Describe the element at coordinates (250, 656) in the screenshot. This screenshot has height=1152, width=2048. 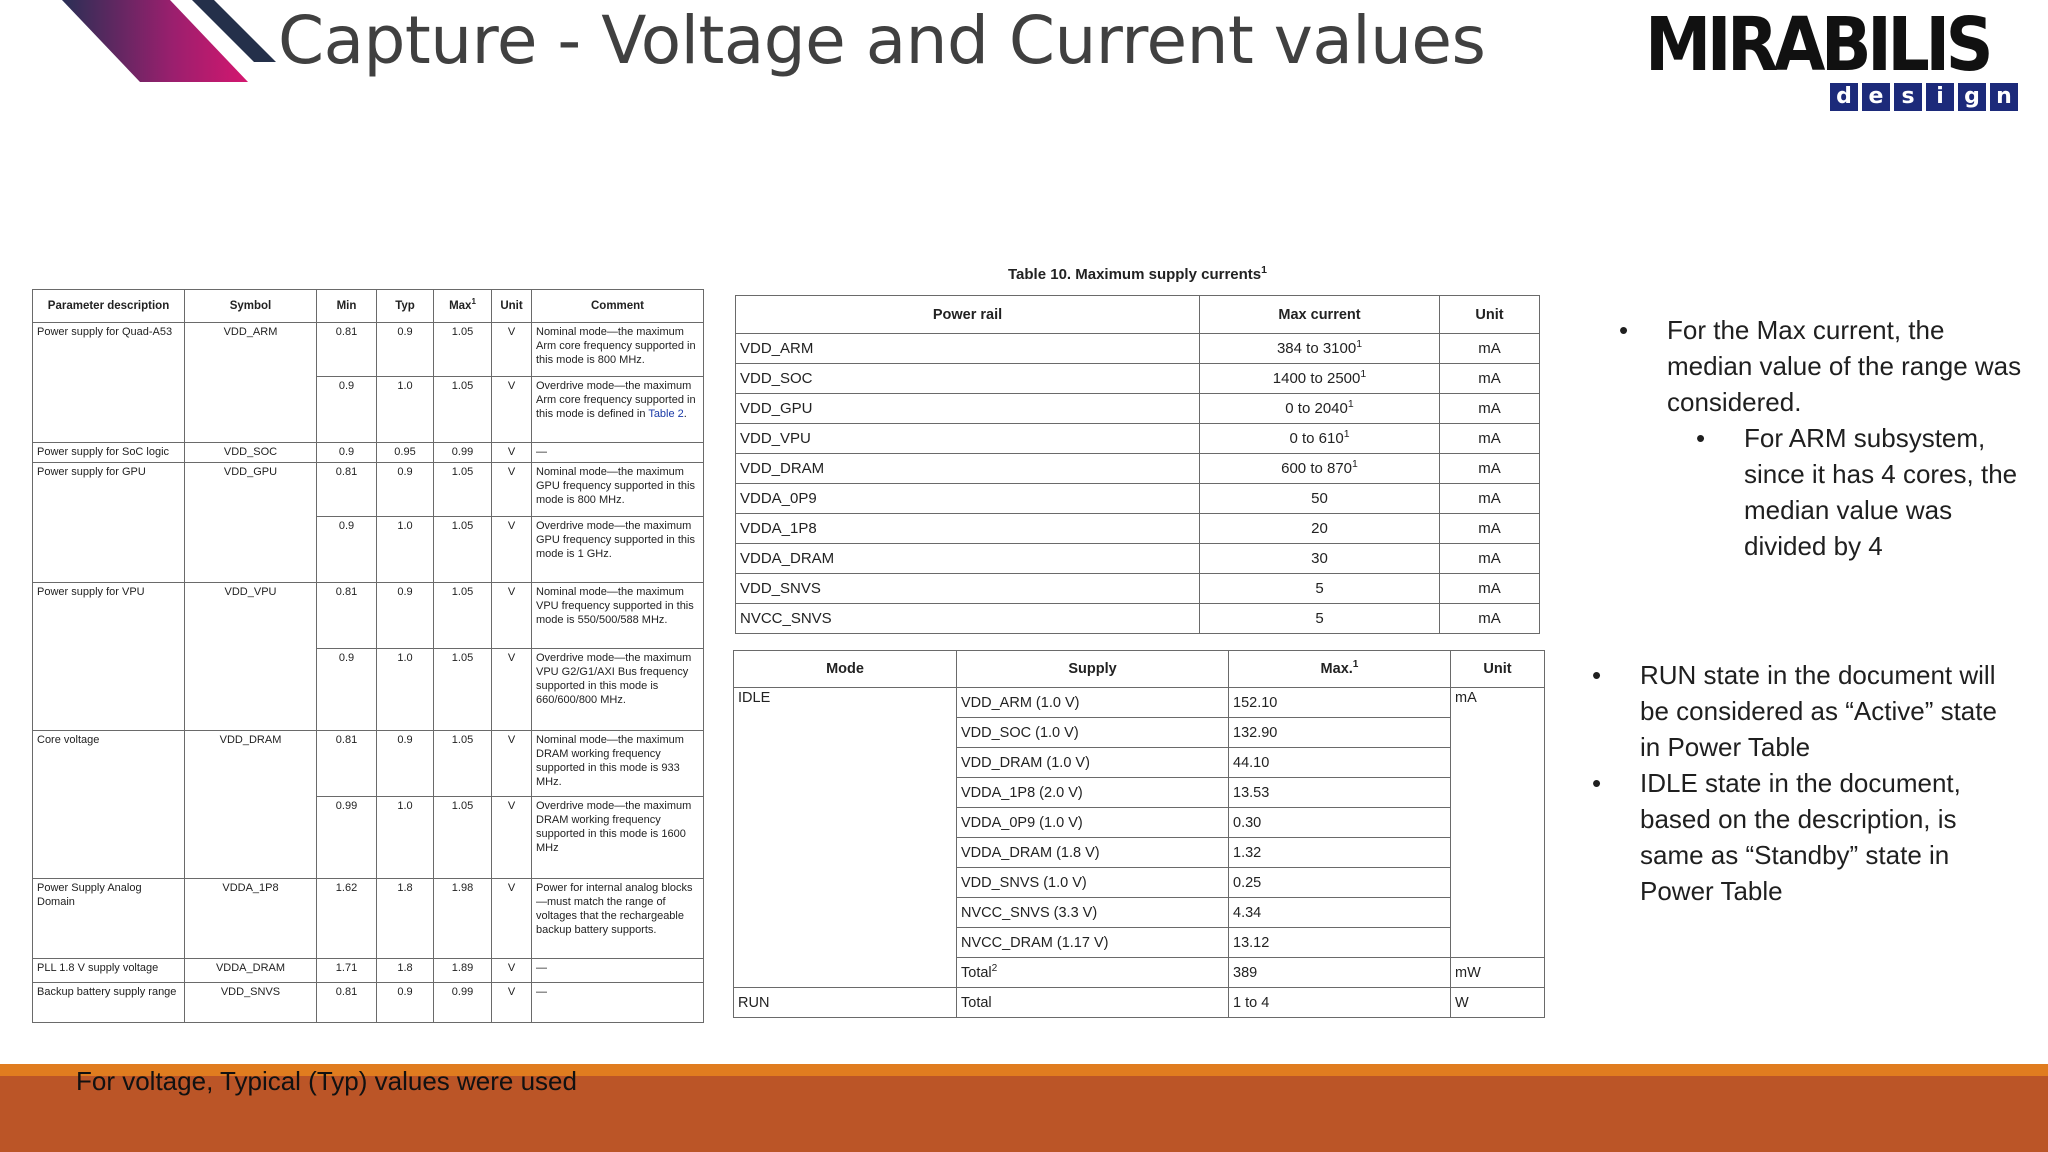
I see `symbol-cell: VDD_VPU` at that location.